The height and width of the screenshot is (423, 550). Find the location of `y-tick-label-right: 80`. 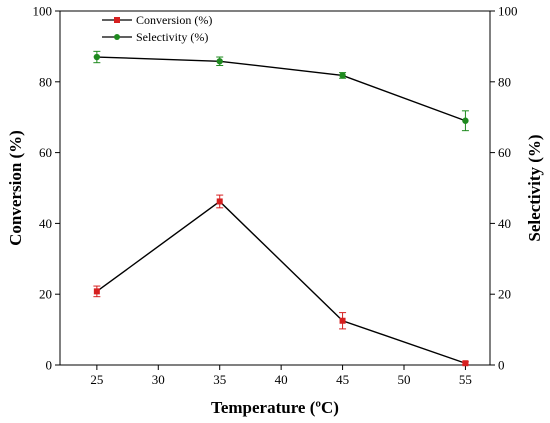

y-tick-label-right: 80 is located at coordinates (504, 81).